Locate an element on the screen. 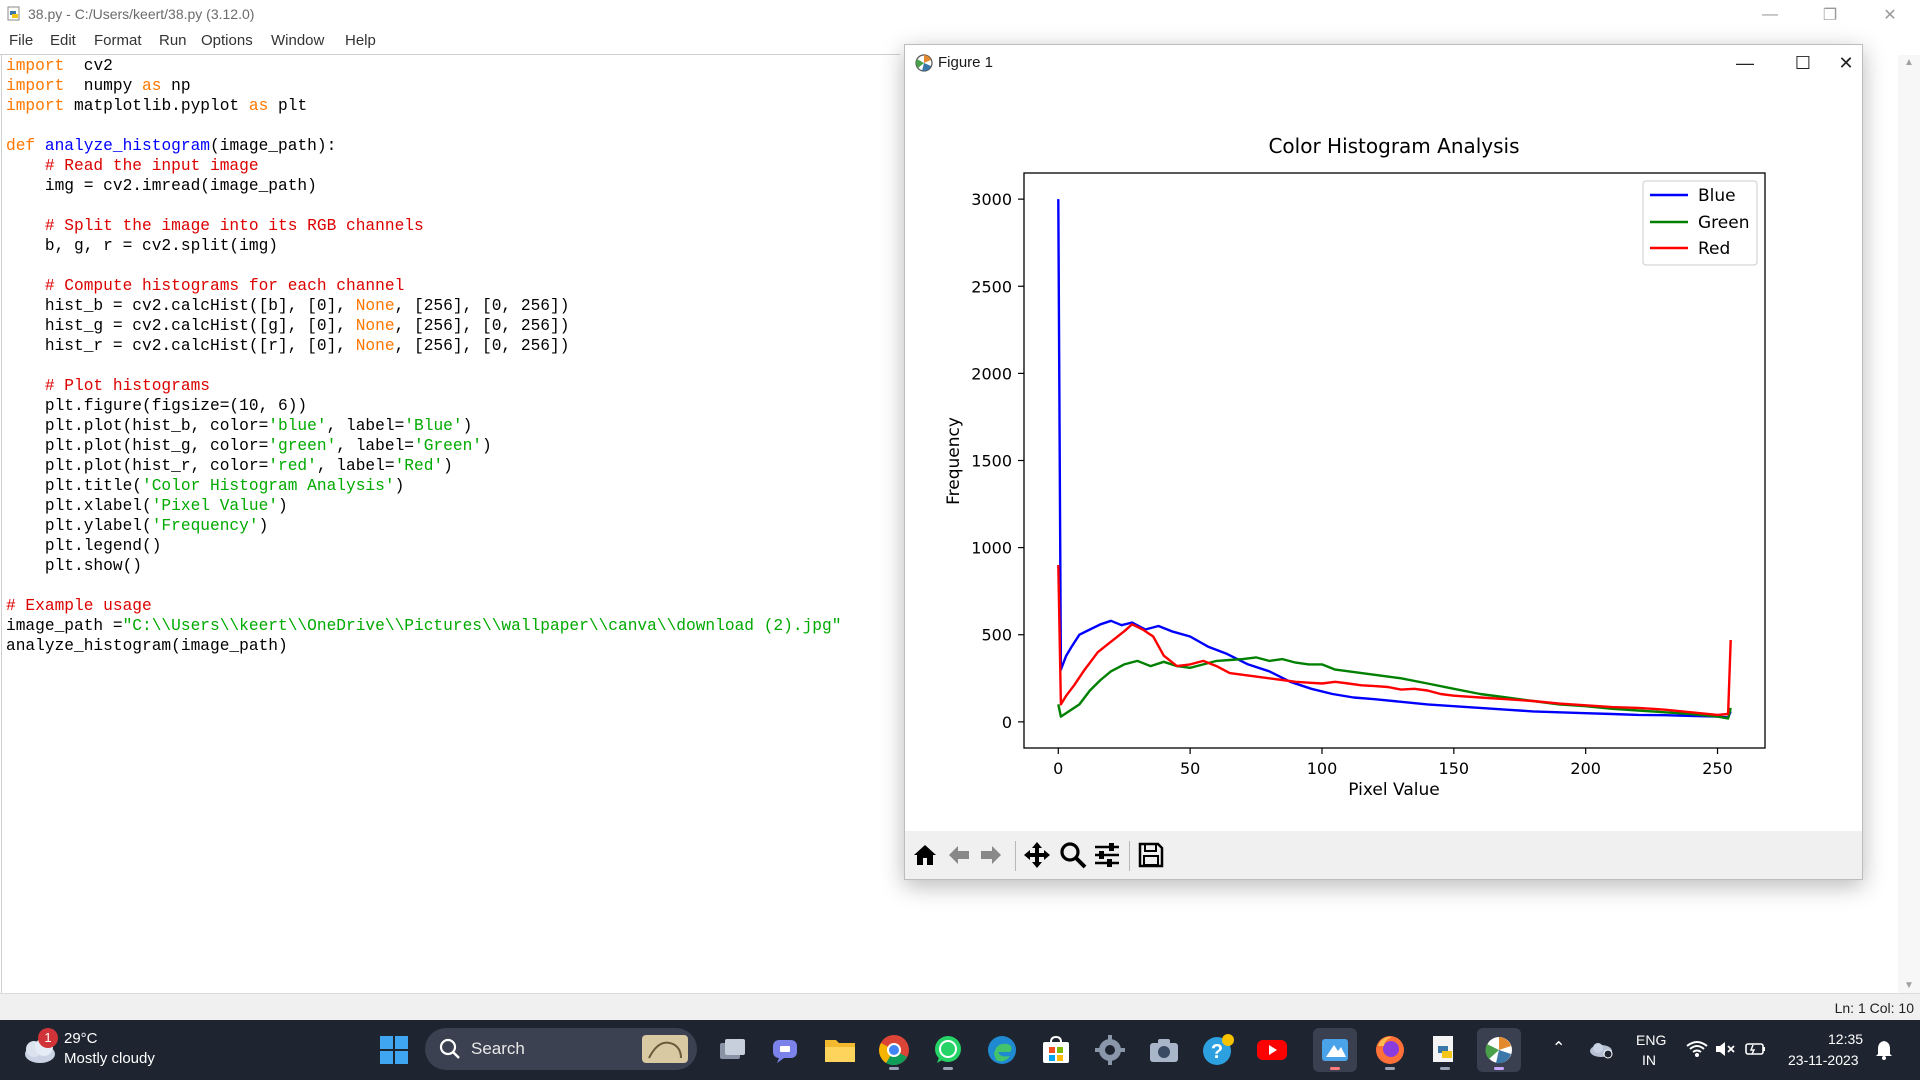 This screenshot has height=1080, width=1920. scroll-up-icon: ▲ is located at coordinates (1909, 62).